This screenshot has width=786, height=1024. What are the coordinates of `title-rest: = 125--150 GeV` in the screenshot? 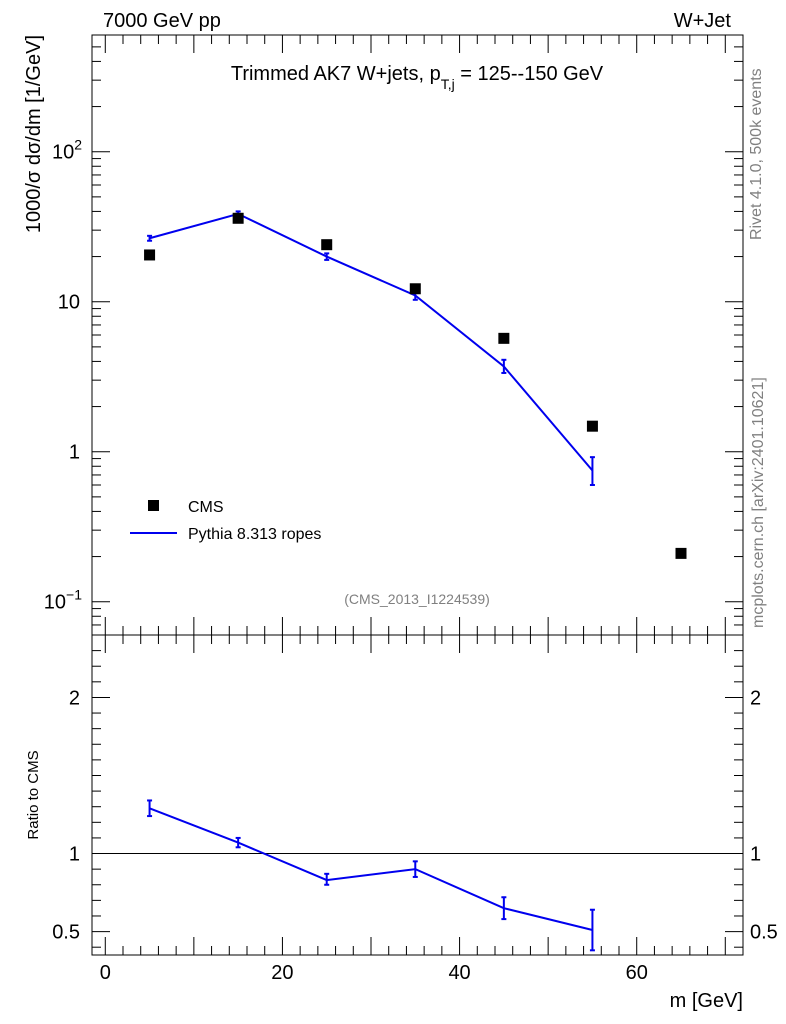 It's located at (529, 74).